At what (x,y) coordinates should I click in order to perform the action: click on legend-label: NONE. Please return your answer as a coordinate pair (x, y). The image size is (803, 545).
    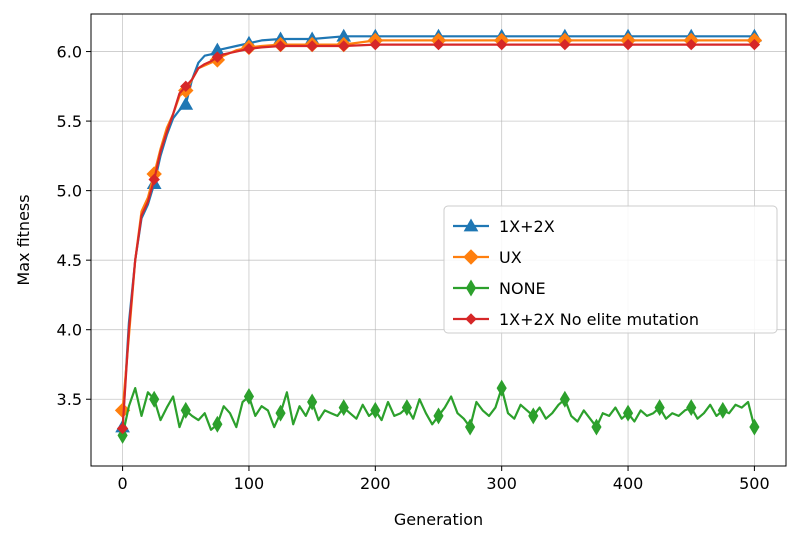
    Looking at the image, I should click on (522, 288).